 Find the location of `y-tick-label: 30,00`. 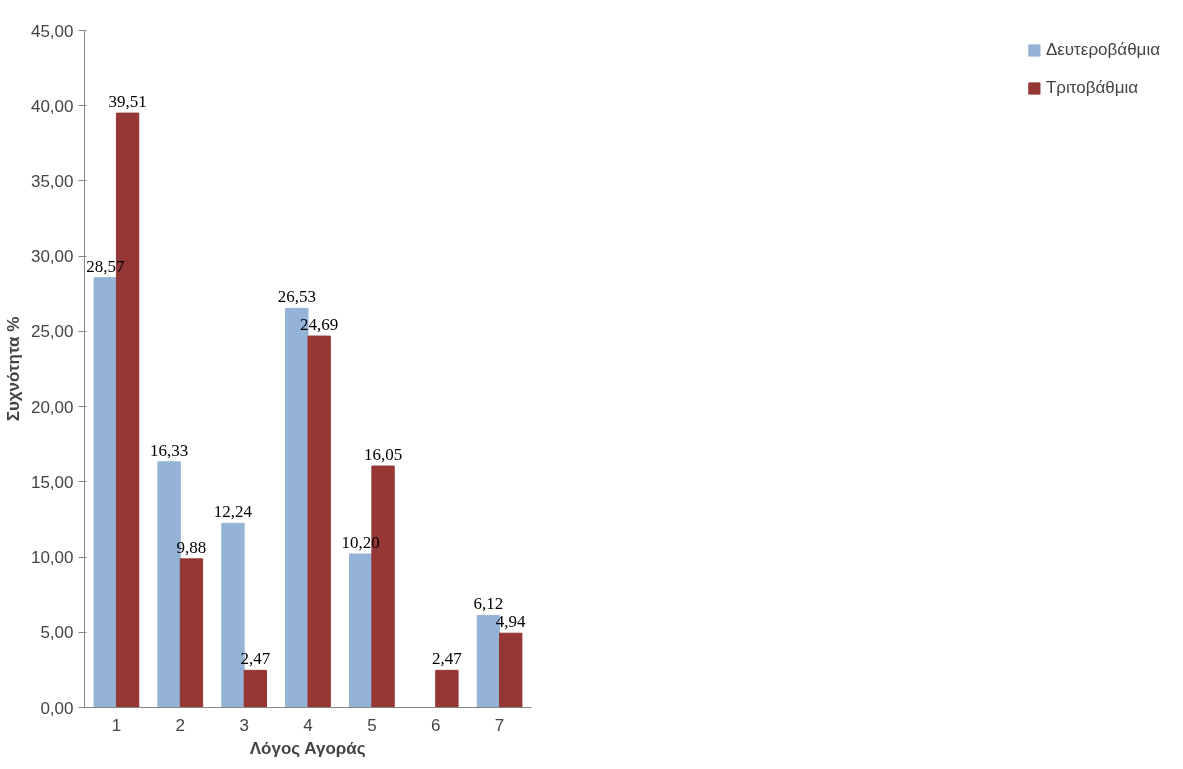

y-tick-label: 30,00 is located at coordinates (52, 257).